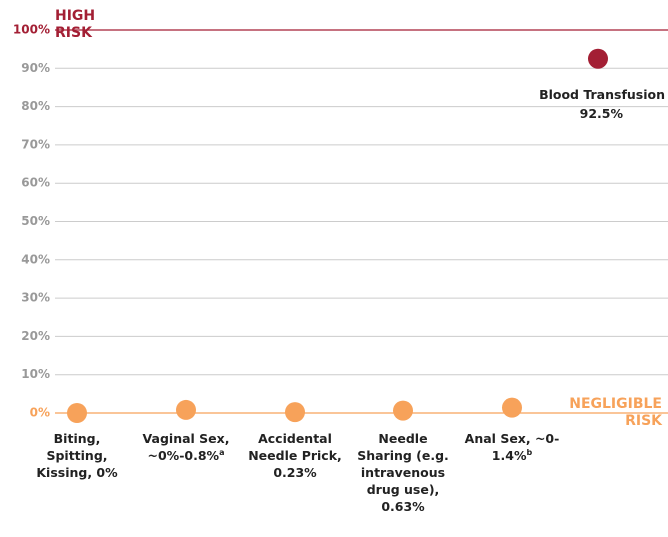 This screenshot has height=537, width=668. I want to click on category-text: Biting, Spitting, Kissing, 0%, so click(77, 455).